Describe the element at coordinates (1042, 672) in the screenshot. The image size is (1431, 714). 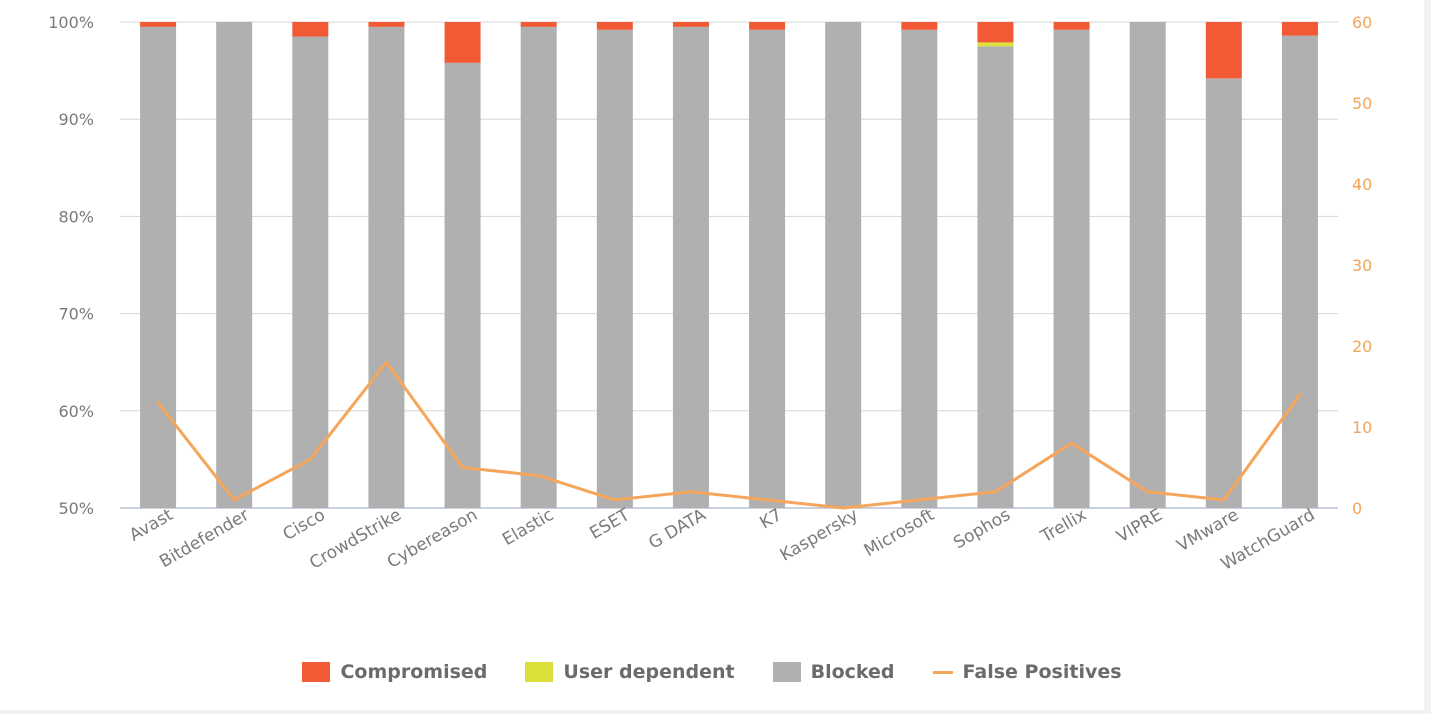
I see `legend-label-false-positives: False Positives` at that location.